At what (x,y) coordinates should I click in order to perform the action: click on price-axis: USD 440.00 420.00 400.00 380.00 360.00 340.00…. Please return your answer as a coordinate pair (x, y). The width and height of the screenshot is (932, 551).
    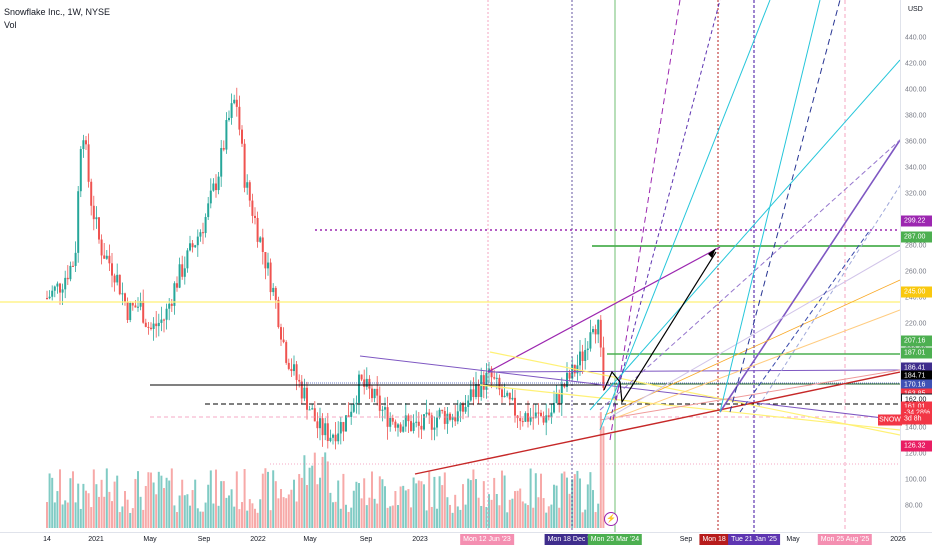
    Looking at the image, I should click on (916, 266).